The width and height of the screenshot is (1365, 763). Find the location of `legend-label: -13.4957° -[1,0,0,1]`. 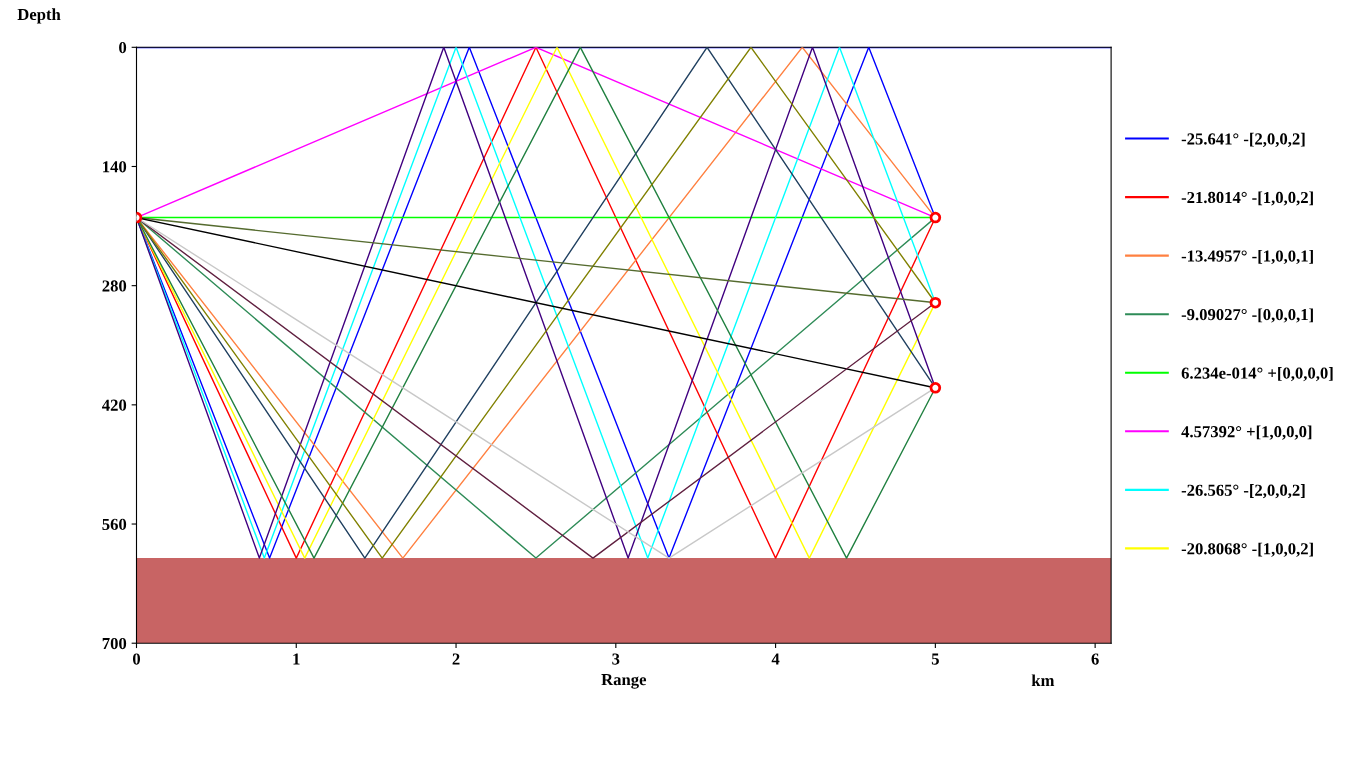

legend-label: -13.4957° -[1,0,0,1] is located at coordinates (1247, 257).